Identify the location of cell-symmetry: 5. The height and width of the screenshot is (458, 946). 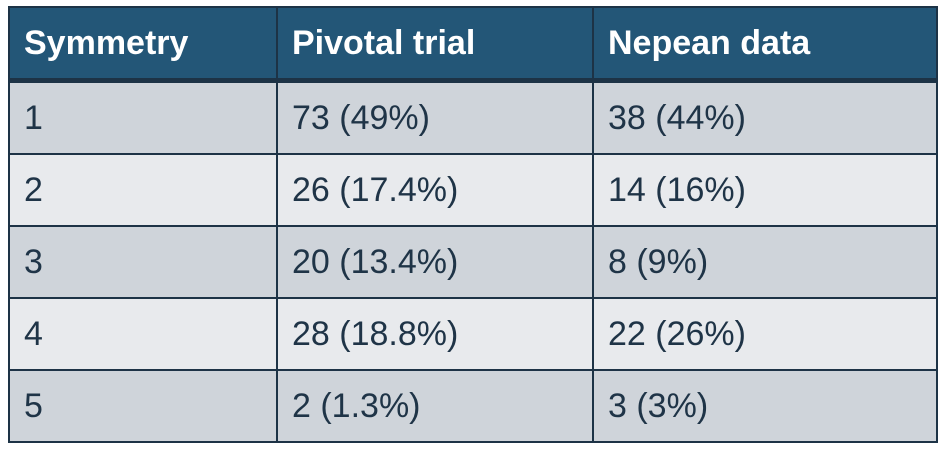
(143, 406).